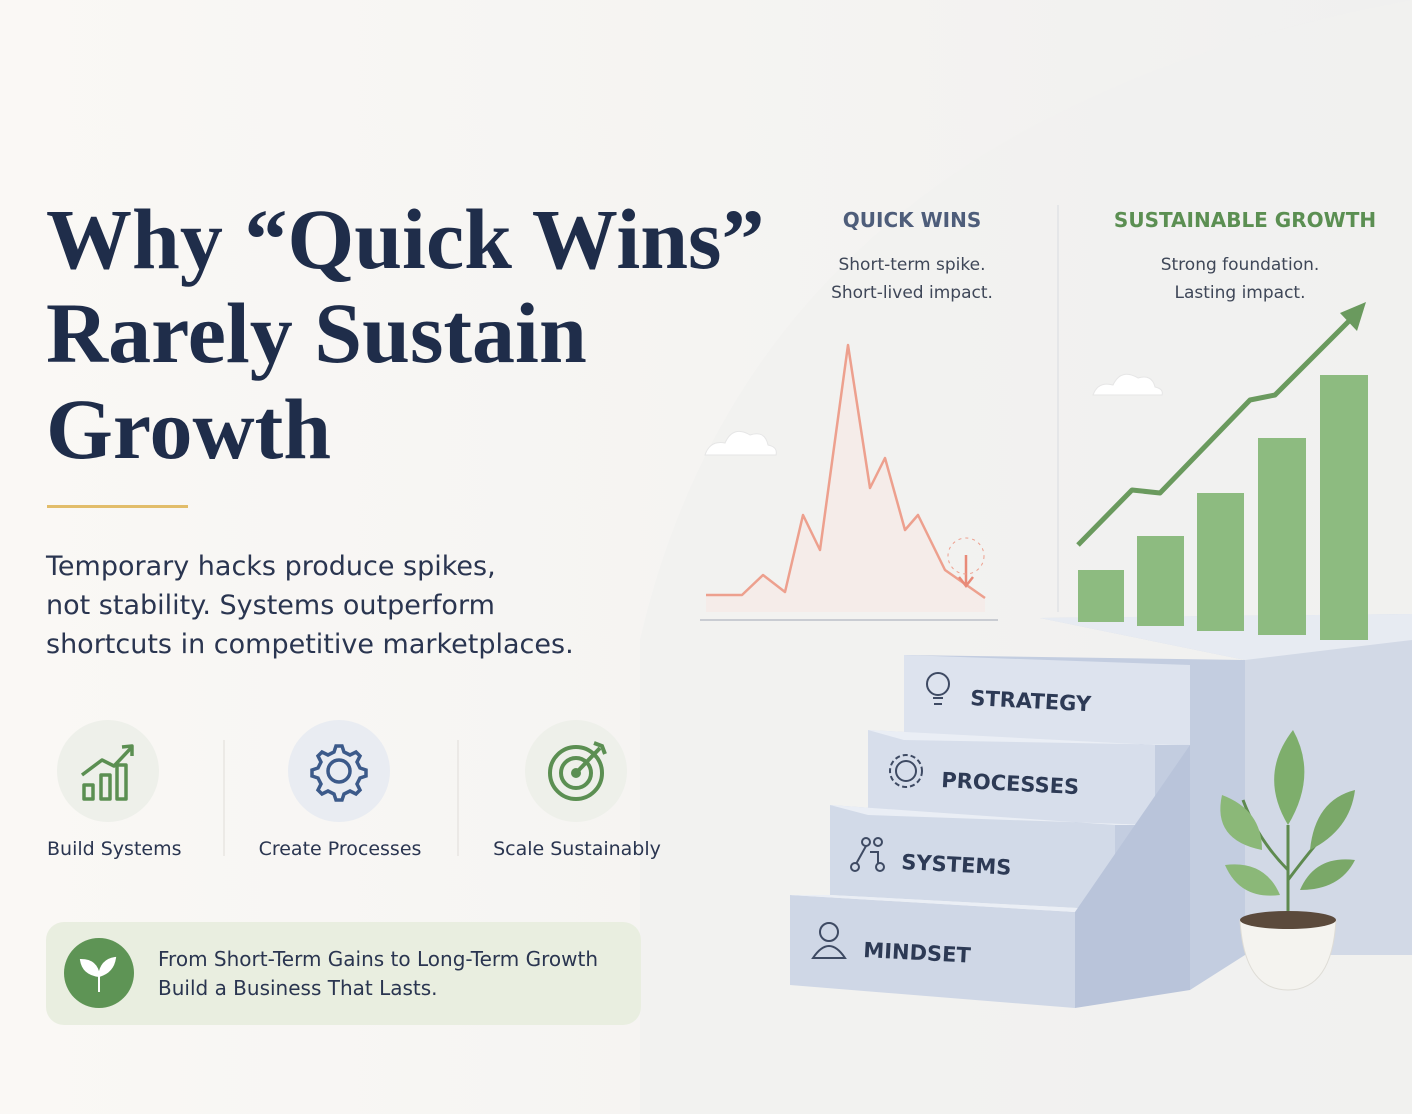 The height and width of the screenshot is (1114, 1412). Describe the element at coordinates (956, 865) in the screenshot. I see `label: SYSTEMS` at that location.